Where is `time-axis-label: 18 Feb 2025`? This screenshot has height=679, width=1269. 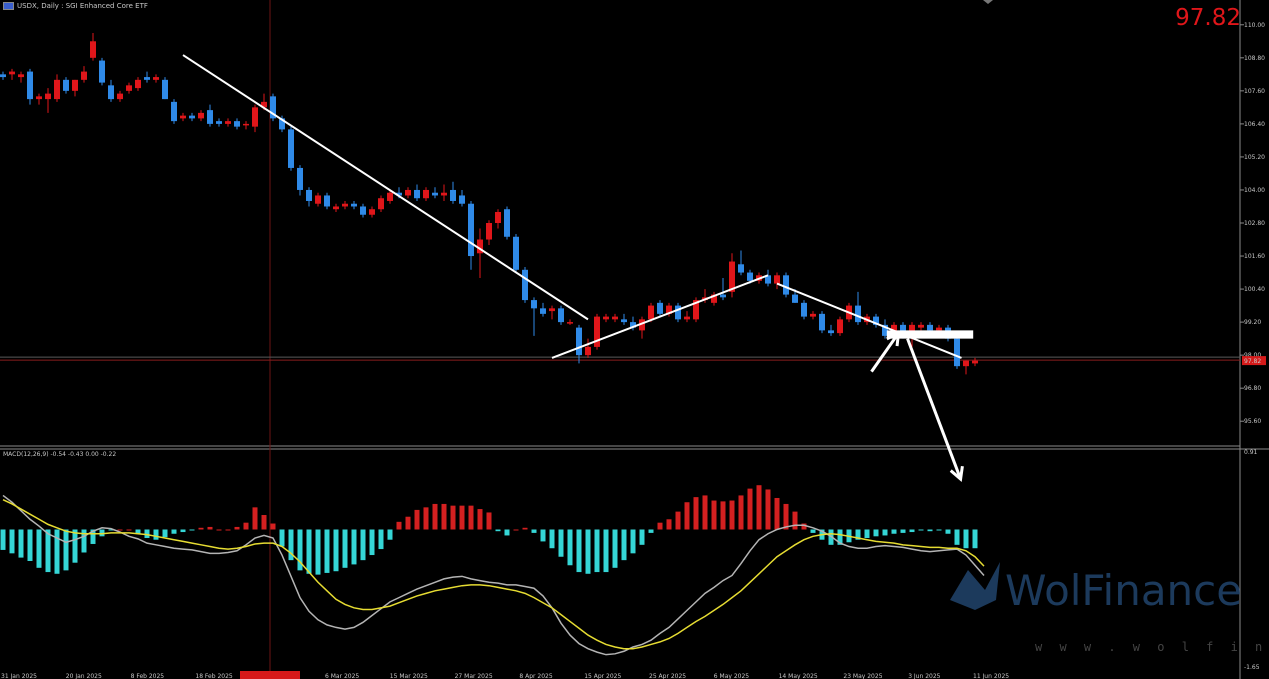 time-axis-label: 18 Feb 2025 is located at coordinates (214, 676).